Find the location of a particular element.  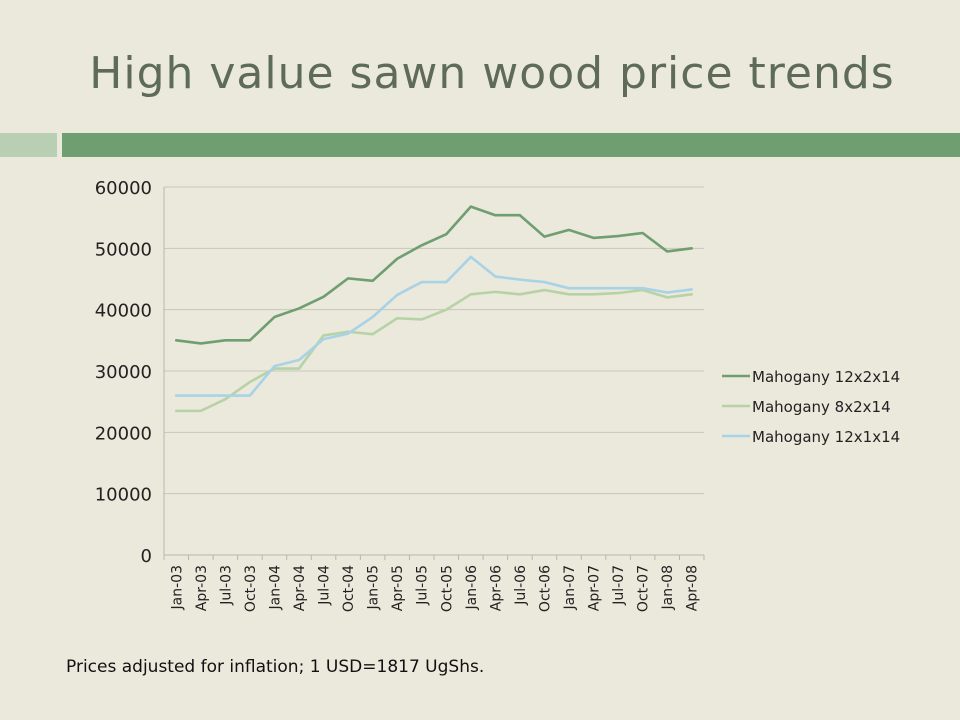

x-tick-label: Jan-07 is located at coordinates (570, 587).